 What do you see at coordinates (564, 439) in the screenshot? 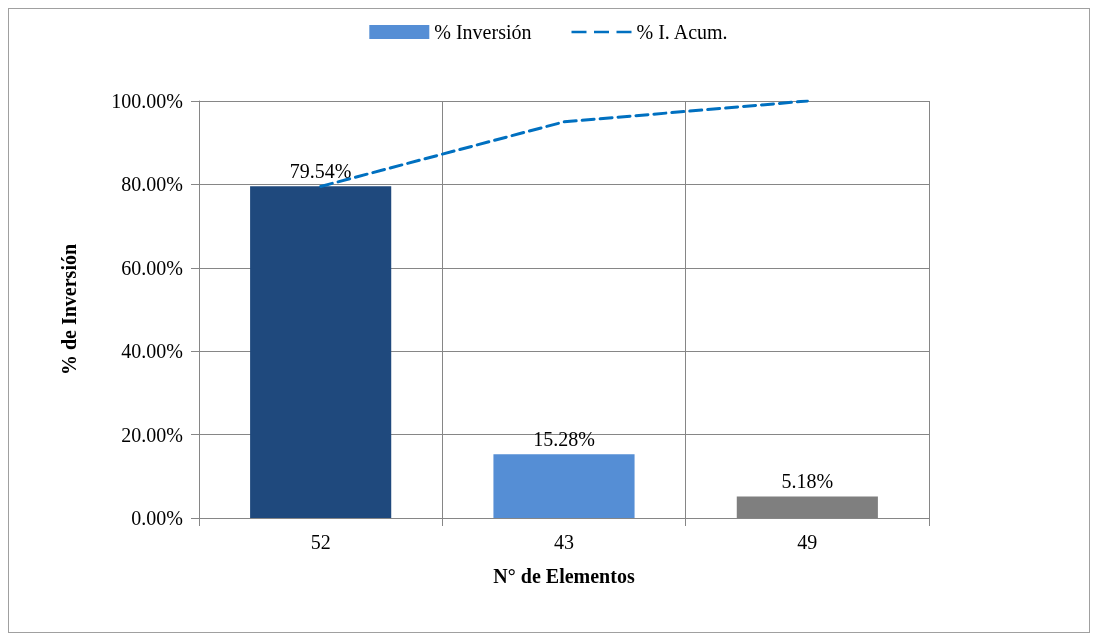
I see `data-label: 15.28%` at bounding box center [564, 439].